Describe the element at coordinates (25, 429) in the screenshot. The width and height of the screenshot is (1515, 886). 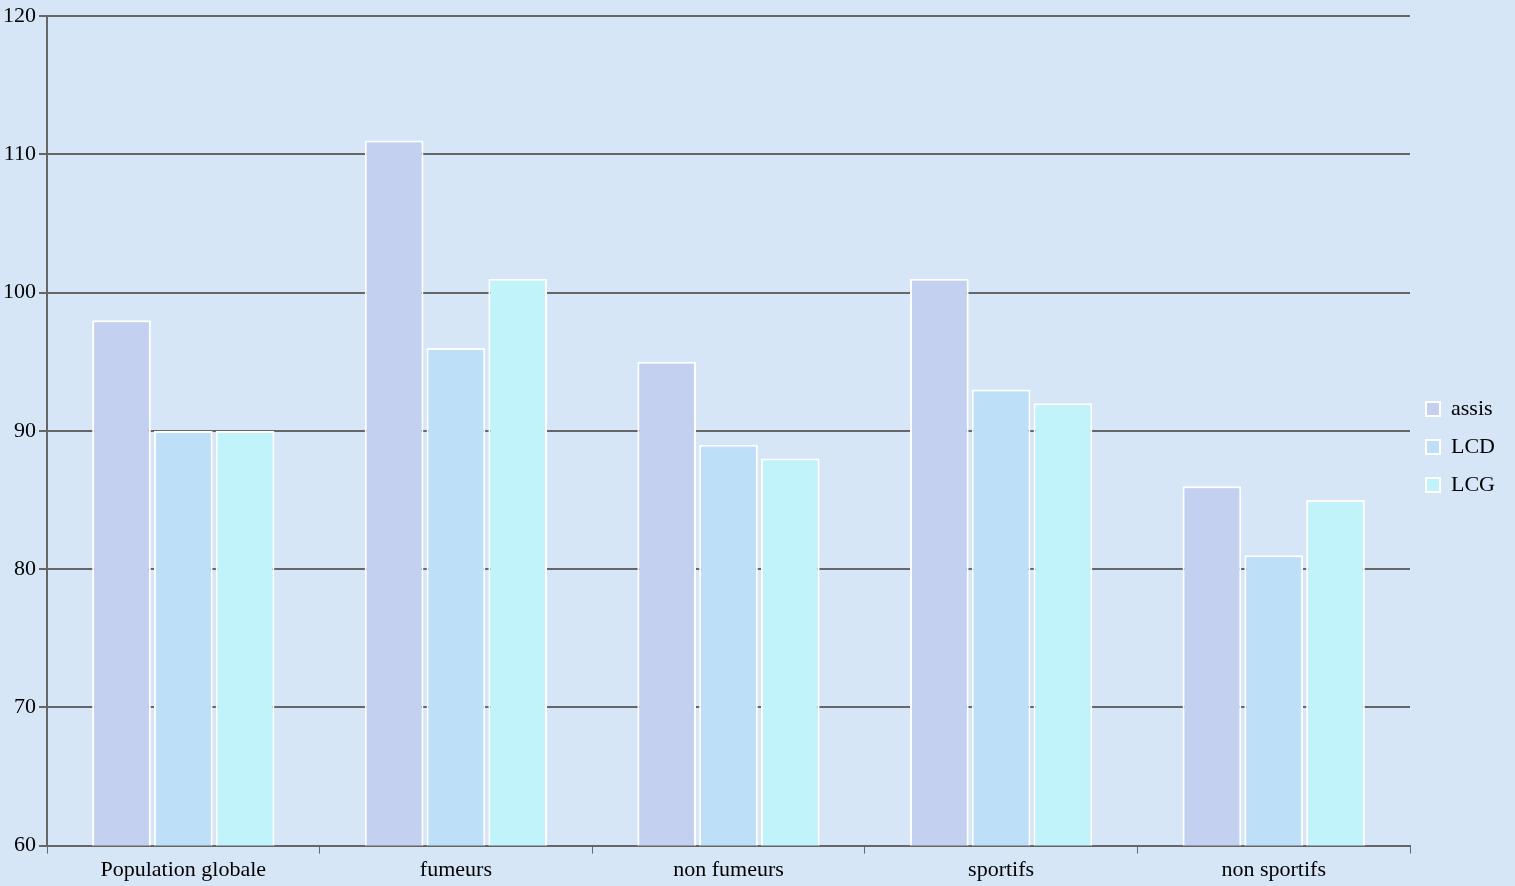
I see `y-tick-label: 90` at that location.